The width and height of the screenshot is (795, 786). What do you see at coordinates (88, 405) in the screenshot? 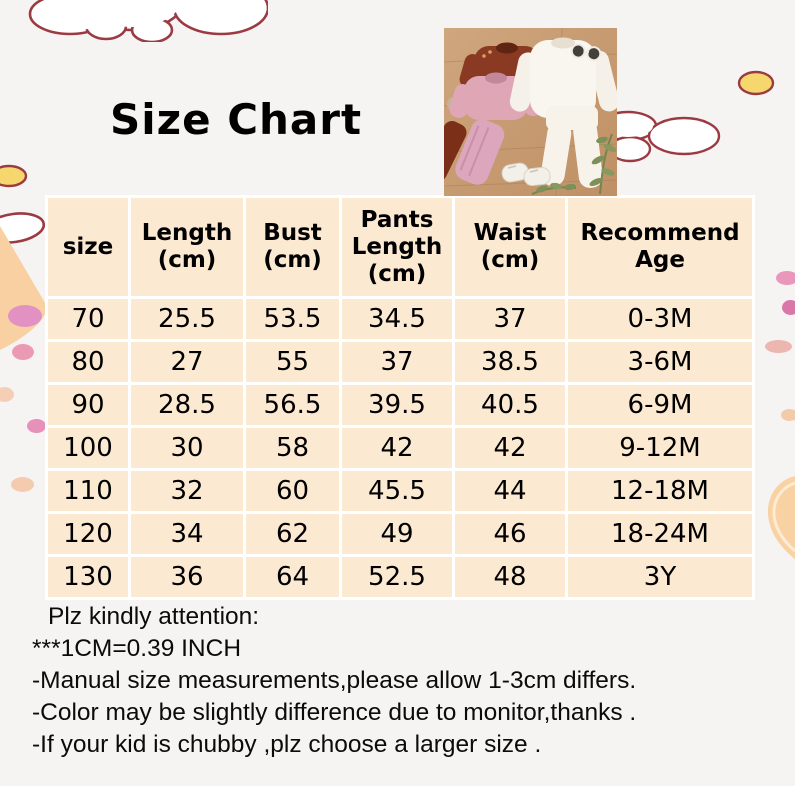
I see `table-cell: 90` at bounding box center [88, 405].